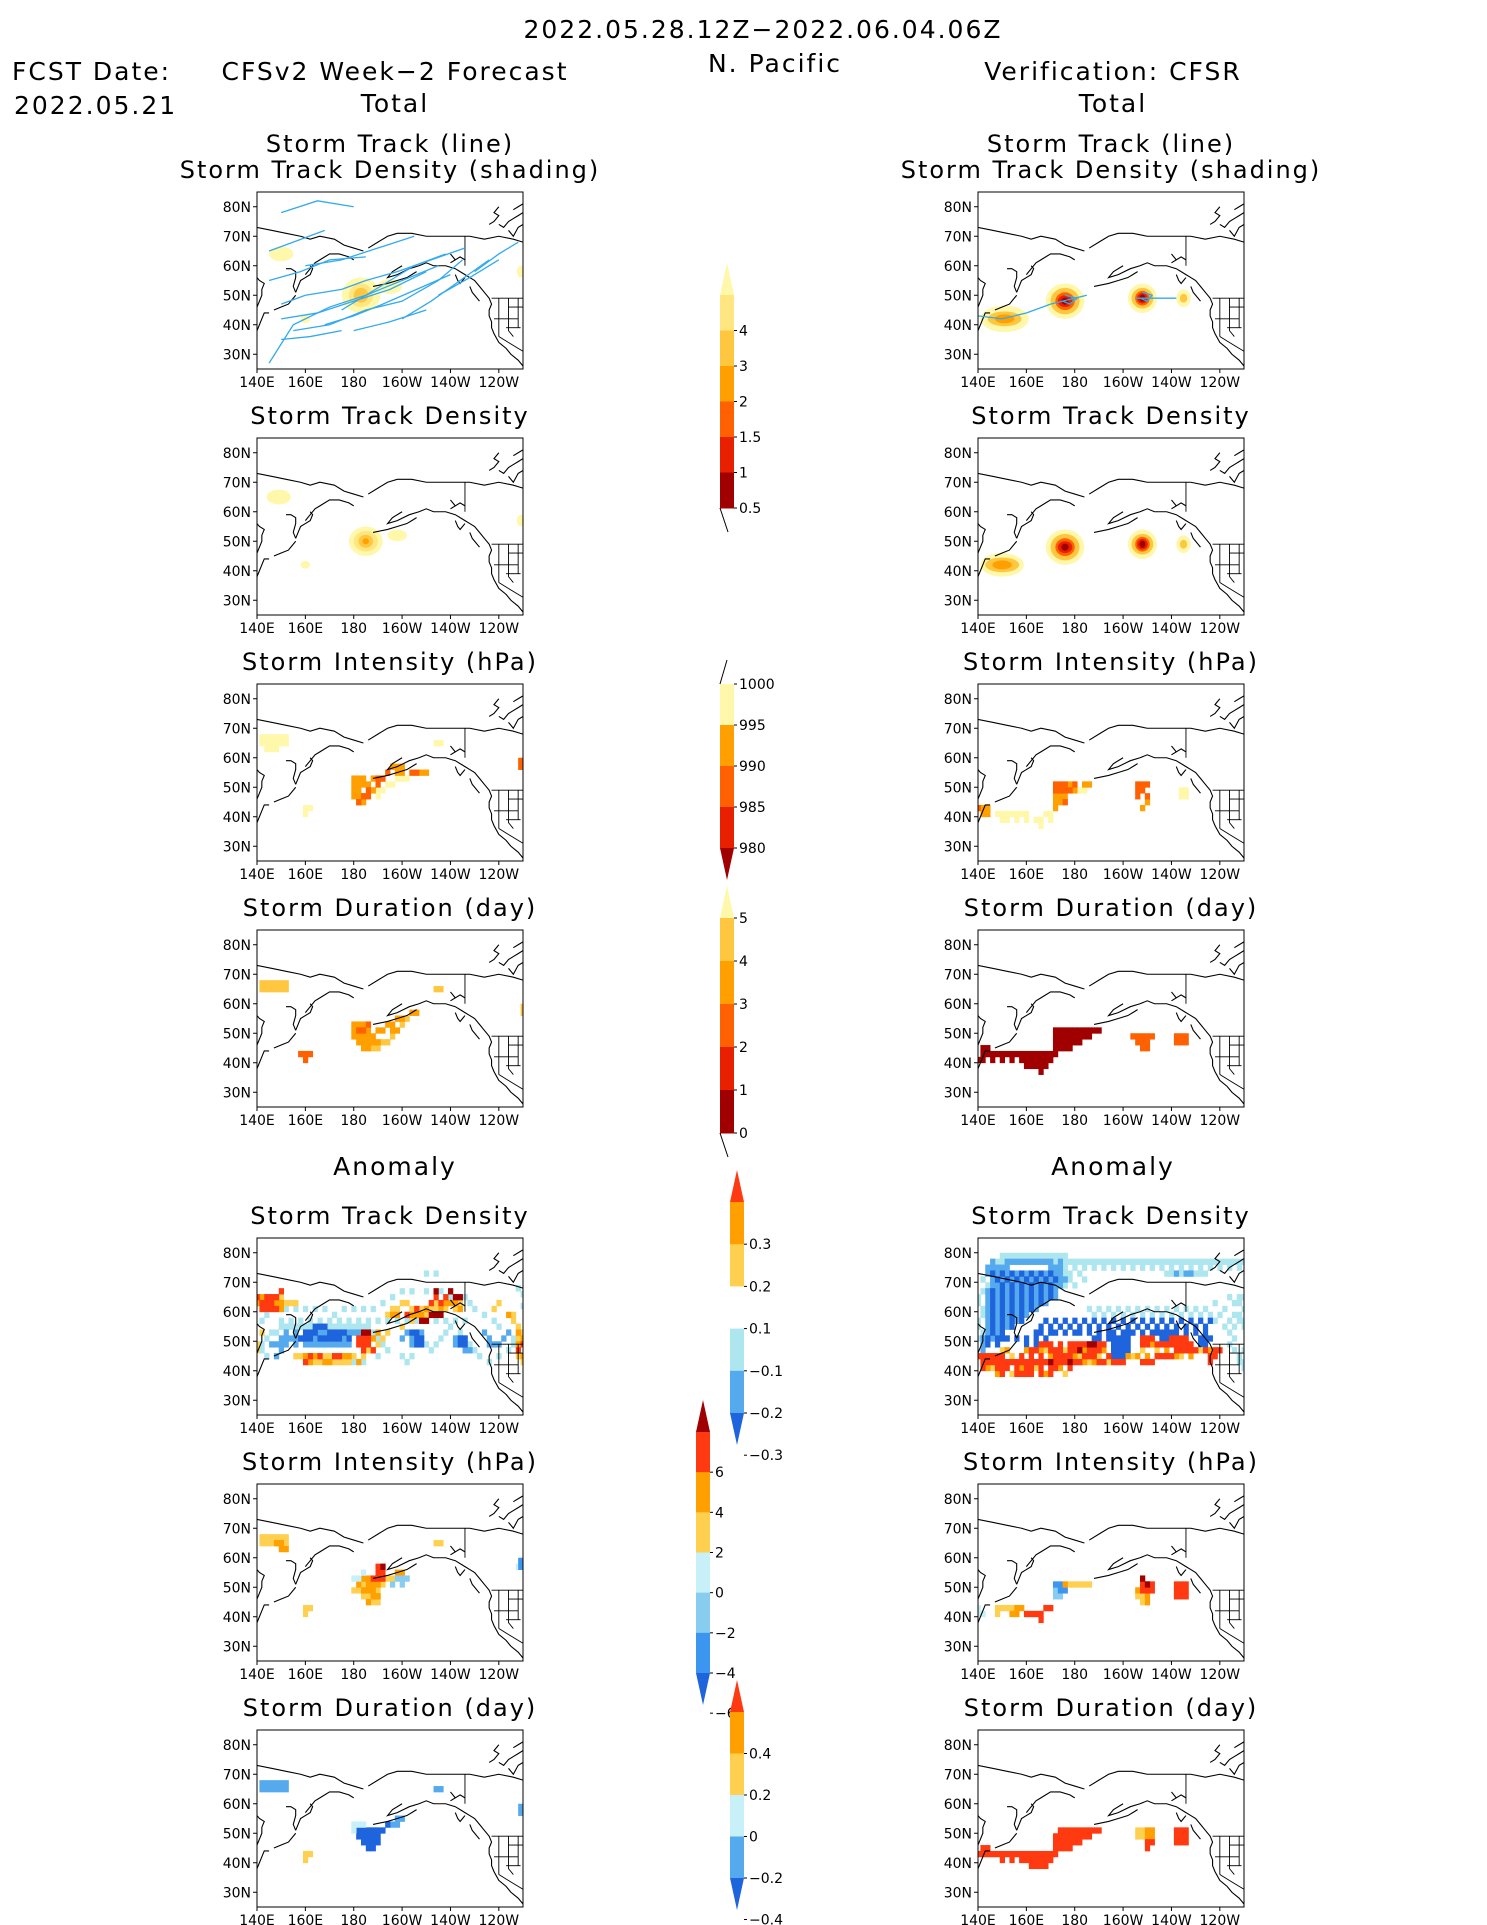  I want to click on colorbar-arrow-top, so click(727, 902).